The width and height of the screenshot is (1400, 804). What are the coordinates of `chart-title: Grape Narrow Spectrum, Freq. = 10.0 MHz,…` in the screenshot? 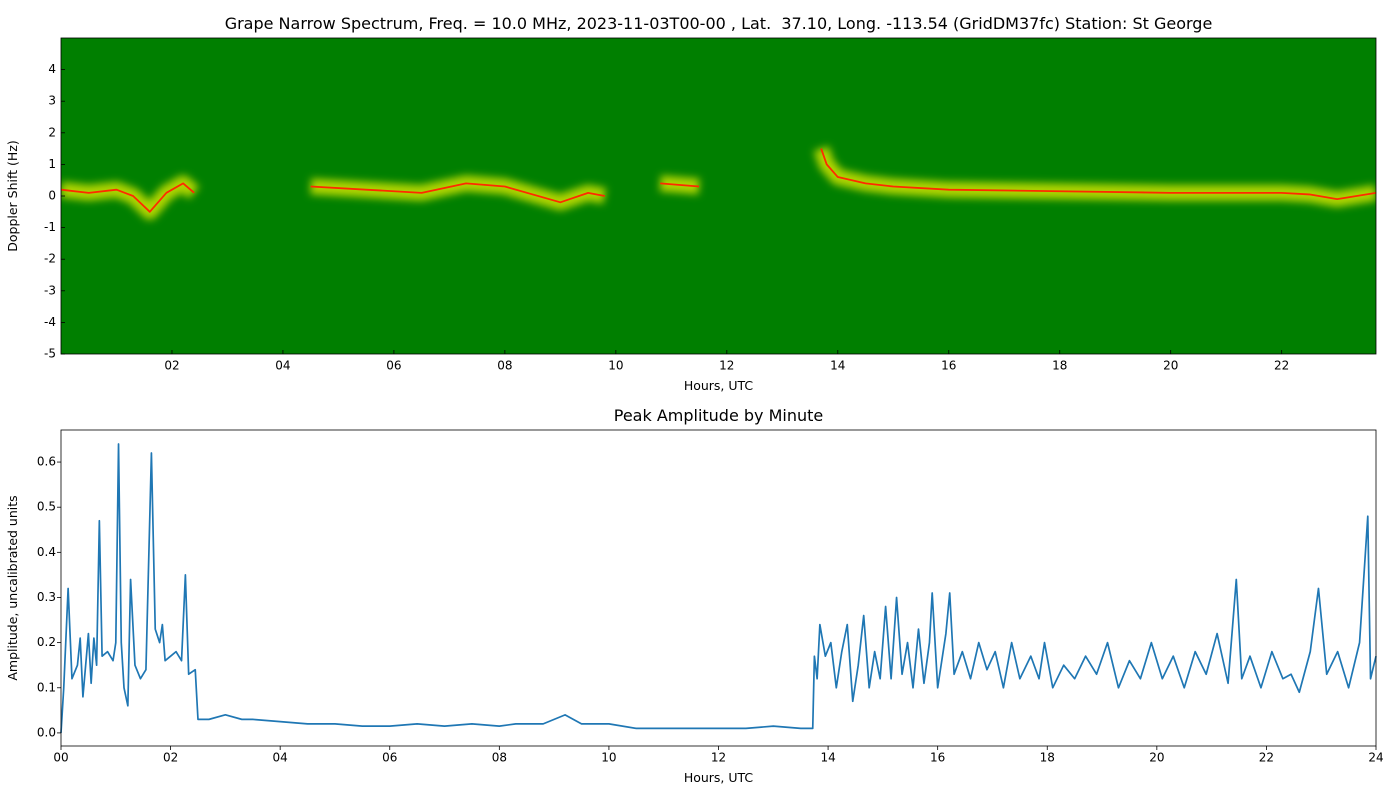 It's located at (719, 23).